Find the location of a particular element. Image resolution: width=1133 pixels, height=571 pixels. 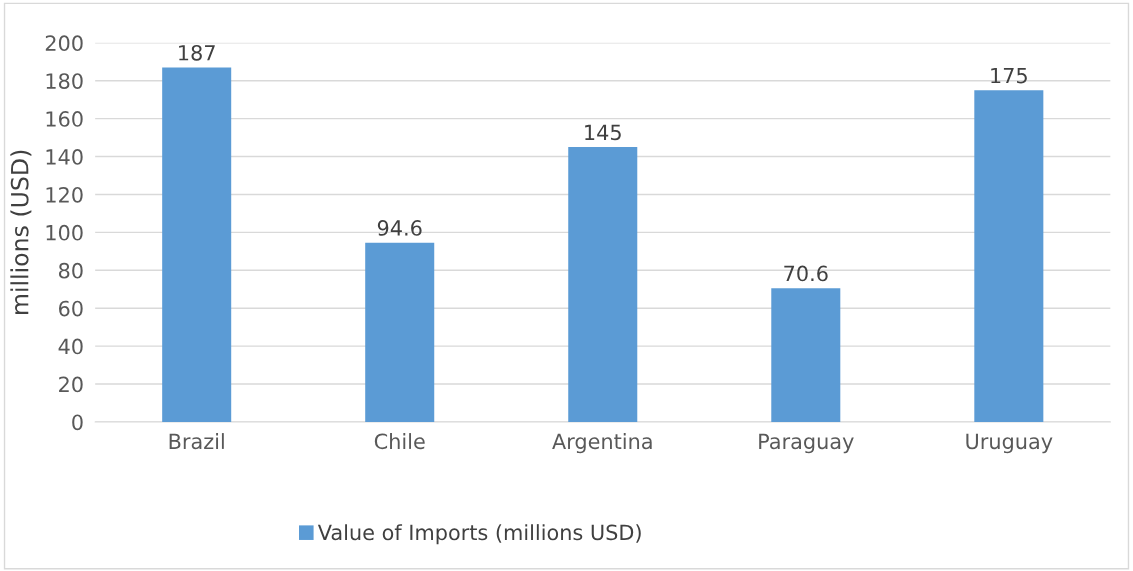

y-tick-label: 80 is located at coordinates (70, 270).